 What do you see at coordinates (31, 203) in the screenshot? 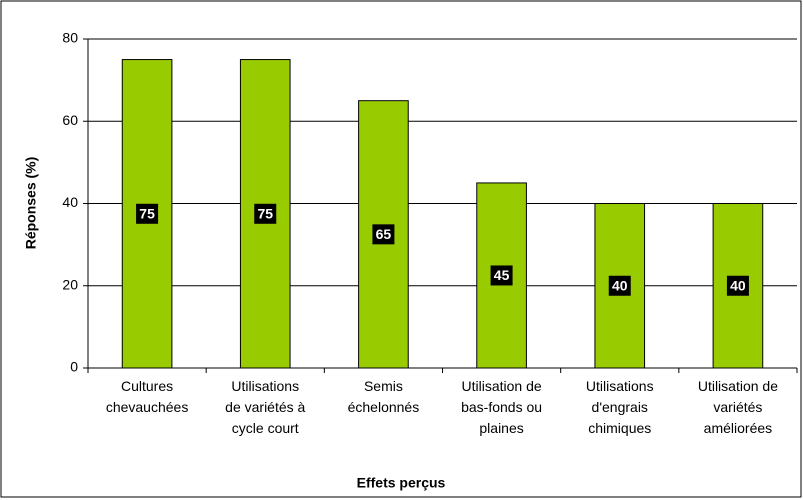
I see `y-axis-title: Réponses (%)` at bounding box center [31, 203].